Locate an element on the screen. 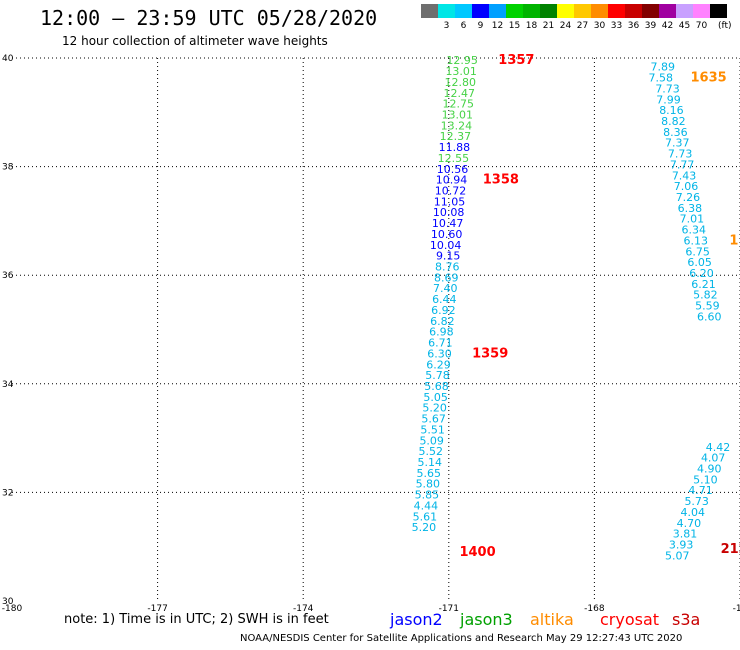  wave-height-value: 10.08 is located at coordinates (449, 212).